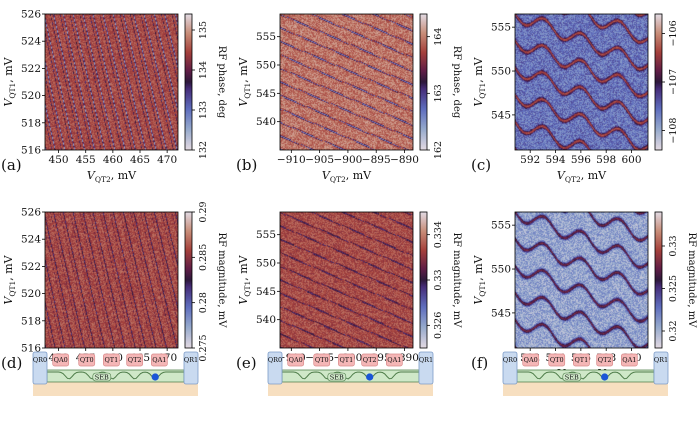 The image size is (700, 438). What do you see at coordinates (423, 280) in the screenshot?
I see `colorbar-frame-e` at bounding box center [423, 280].